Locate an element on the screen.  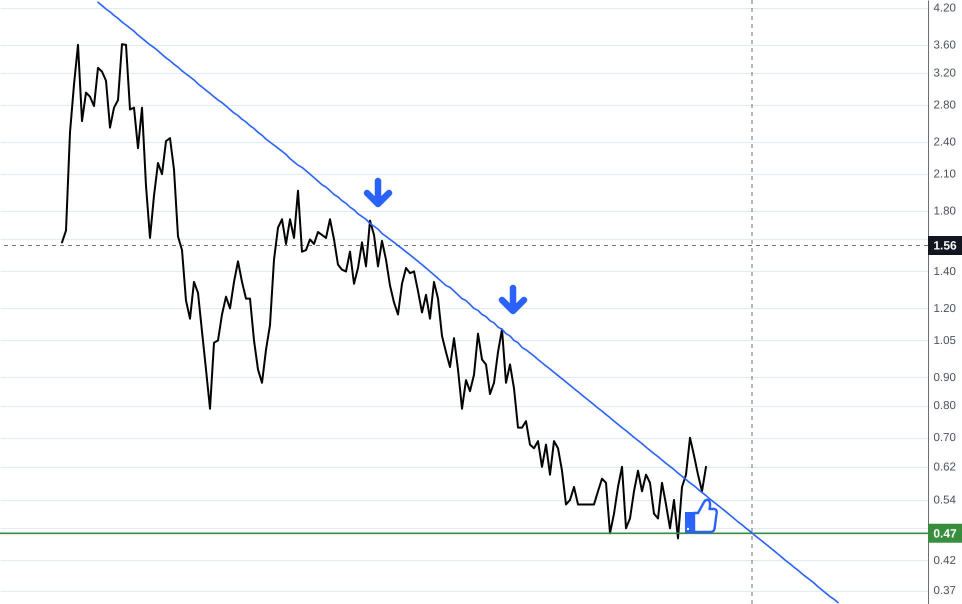
y-tick-label: 0.90 is located at coordinates (945, 378).